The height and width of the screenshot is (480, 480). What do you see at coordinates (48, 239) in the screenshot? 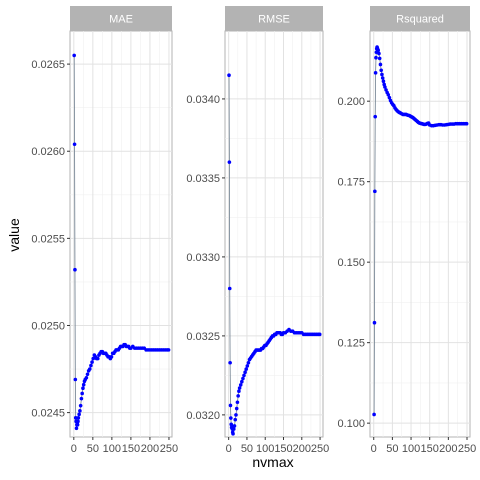
I see `y-tick-label: 0.0255` at bounding box center [48, 239].